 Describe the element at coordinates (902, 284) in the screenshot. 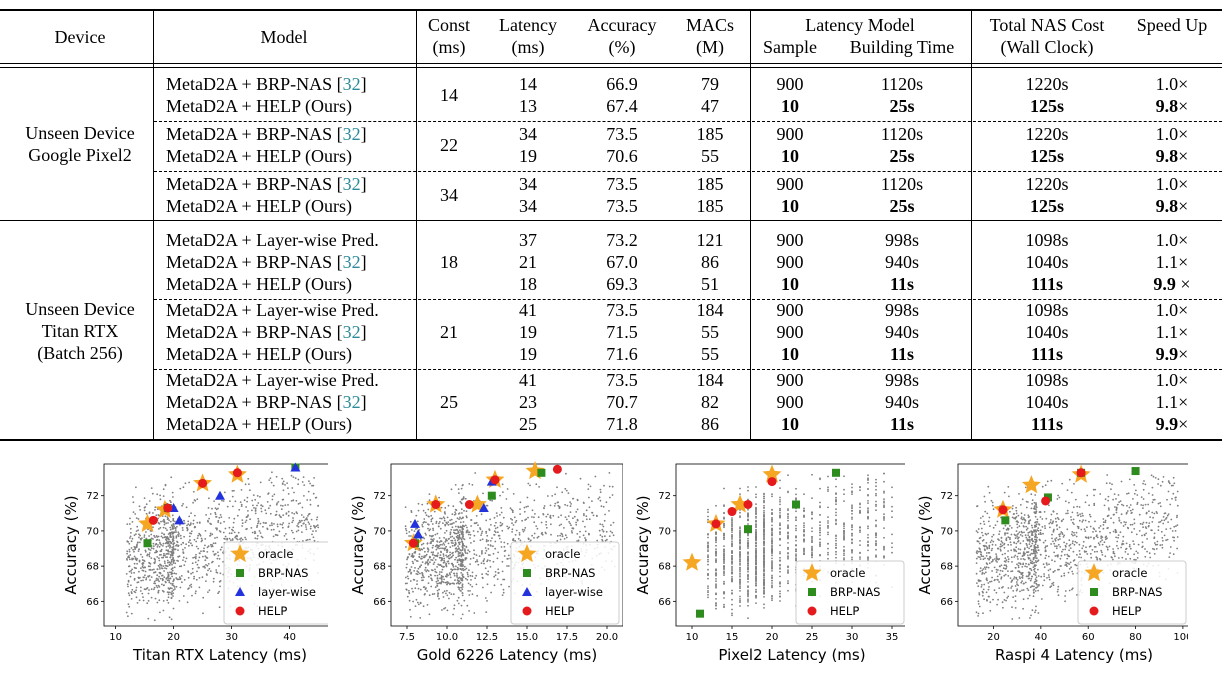

I see `building-value: 11s` at that location.